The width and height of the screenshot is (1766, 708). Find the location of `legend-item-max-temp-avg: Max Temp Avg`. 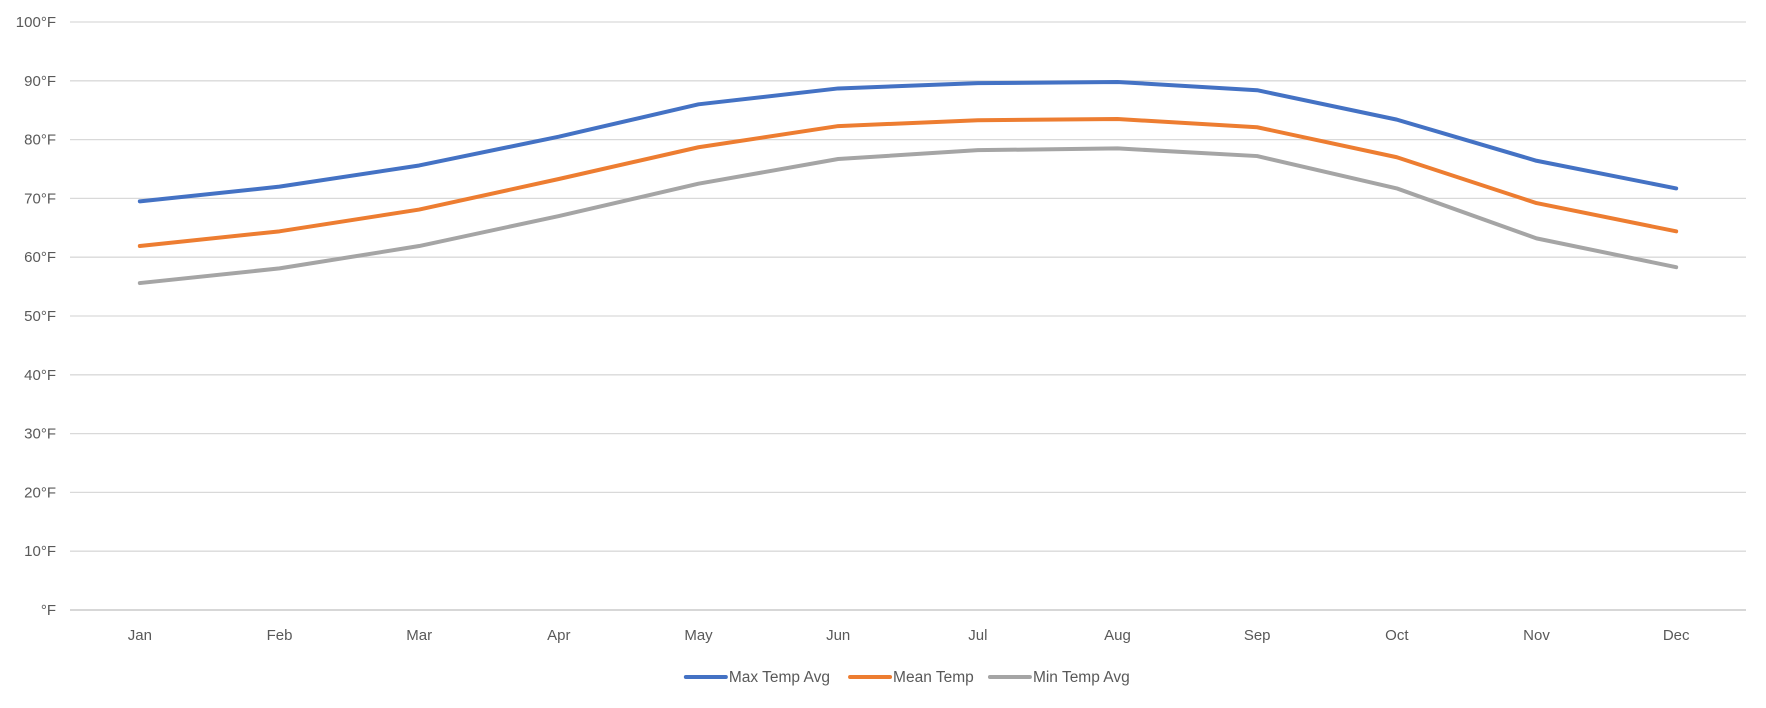

legend-item-max-temp-avg: Max Temp Avg is located at coordinates (756, 677).